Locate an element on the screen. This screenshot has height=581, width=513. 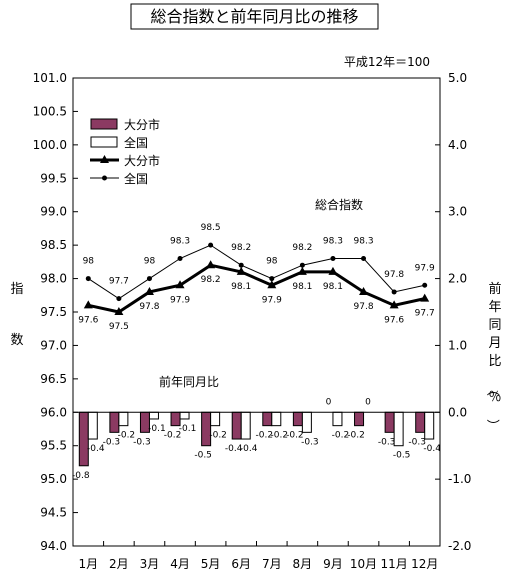
x-axis-tick-label: 9月 is located at coordinates (333, 564).